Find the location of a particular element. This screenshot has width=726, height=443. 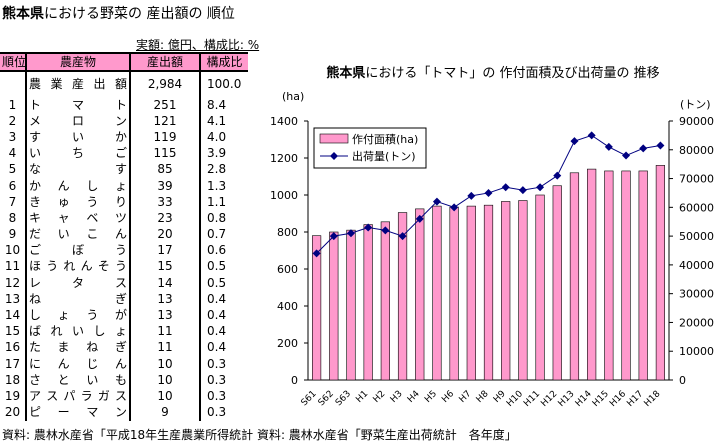

value-cell: 121 is located at coordinates (165, 121).